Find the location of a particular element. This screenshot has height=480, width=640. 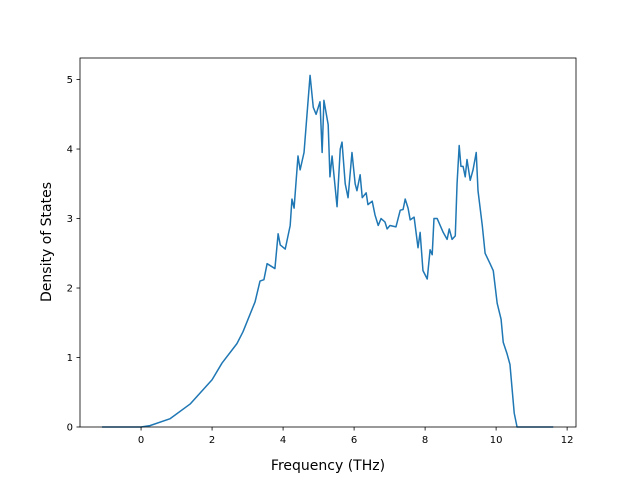

y-tick-label: 3 is located at coordinates (70, 219).